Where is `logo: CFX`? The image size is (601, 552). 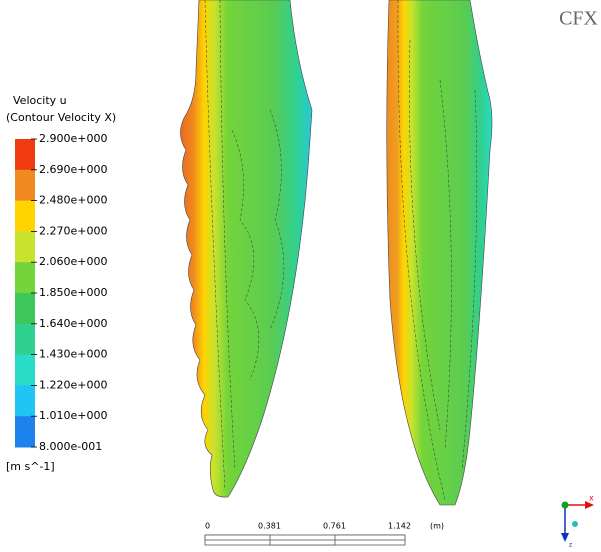
logo: CFX is located at coordinates (578, 19).